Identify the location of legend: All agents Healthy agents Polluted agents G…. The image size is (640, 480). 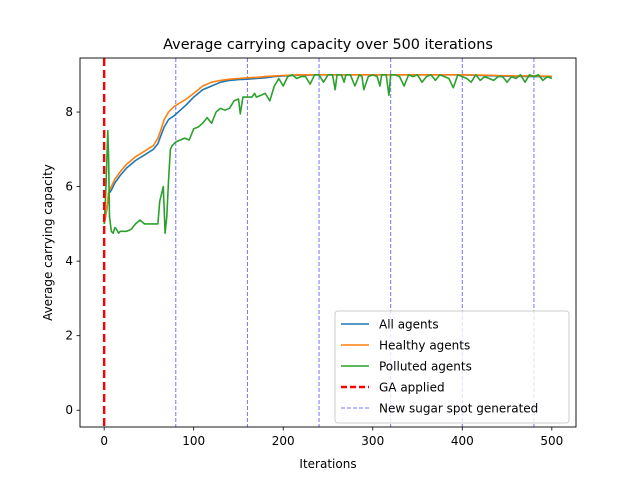
(452, 367).